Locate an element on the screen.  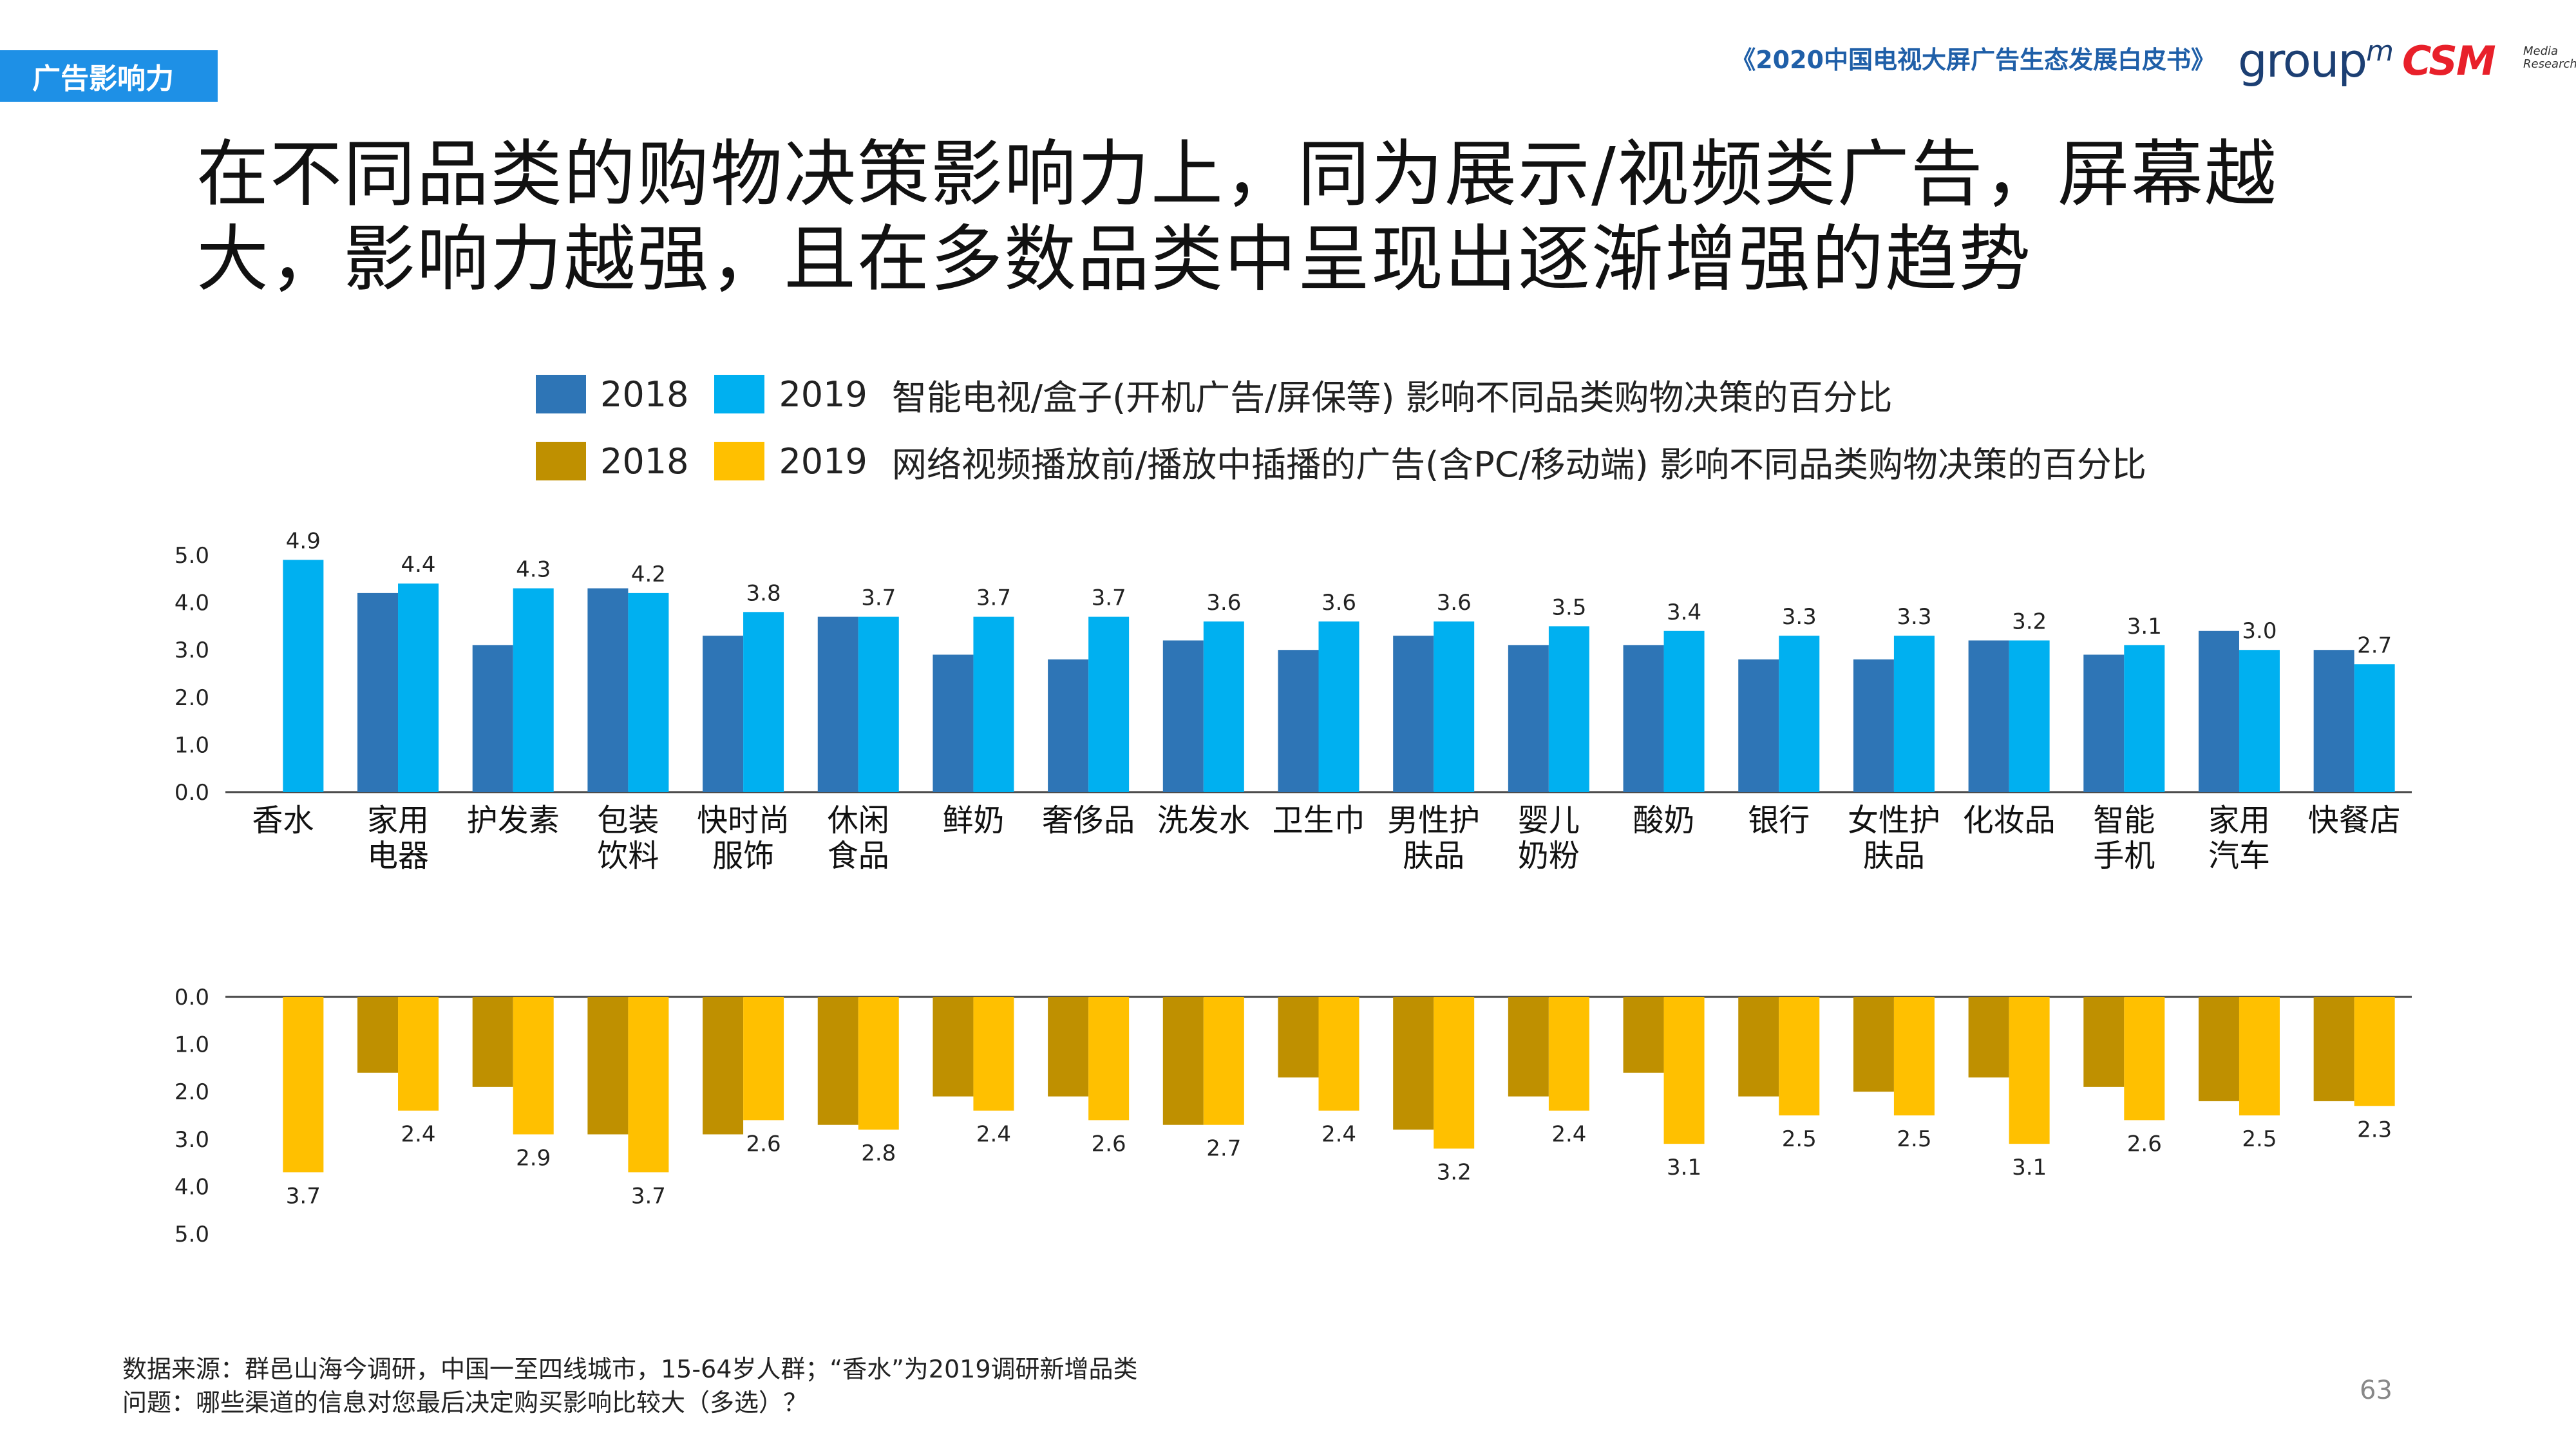
tv-2019-data-label: 4.3 is located at coordinates (533, 570).